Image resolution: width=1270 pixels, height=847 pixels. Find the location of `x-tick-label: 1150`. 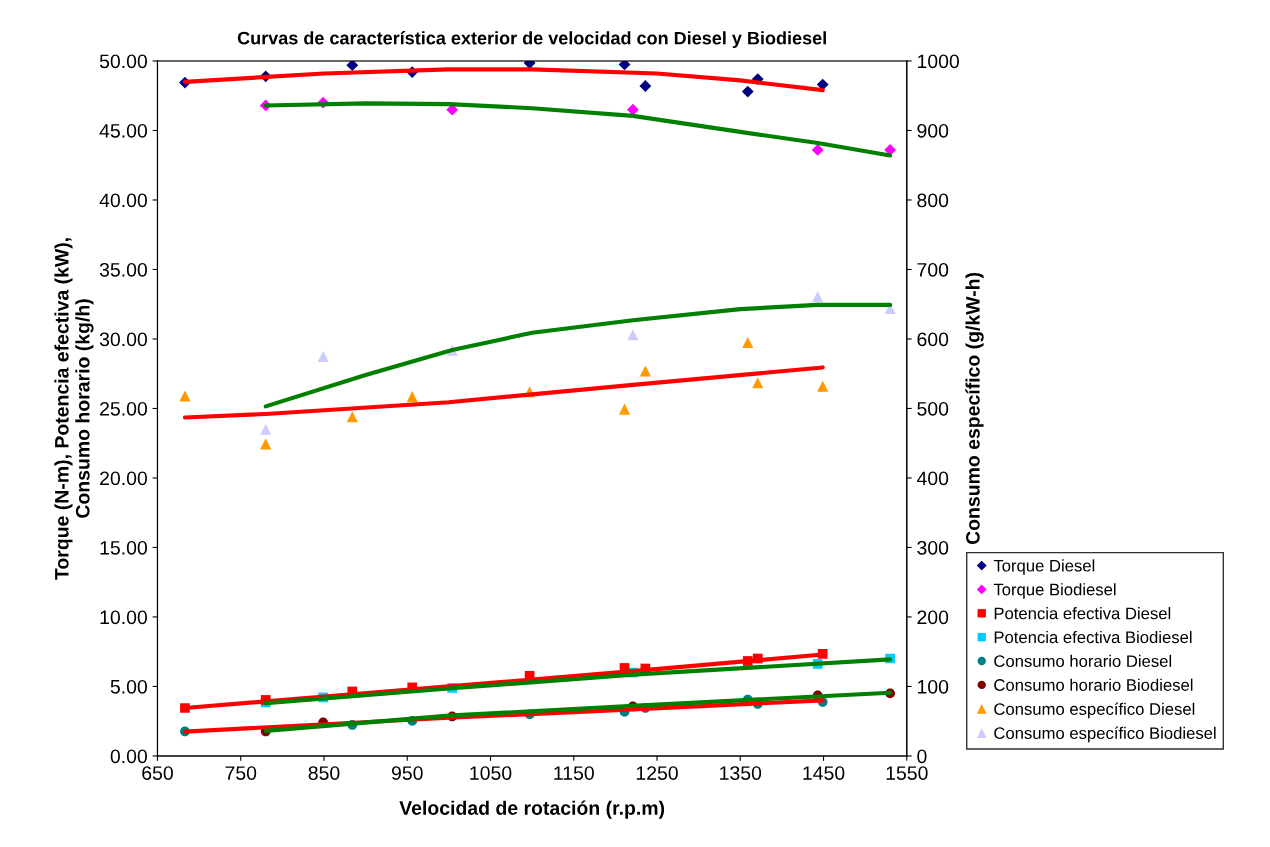

x-tick-label: 1150 is located at coordinates (574, 773).